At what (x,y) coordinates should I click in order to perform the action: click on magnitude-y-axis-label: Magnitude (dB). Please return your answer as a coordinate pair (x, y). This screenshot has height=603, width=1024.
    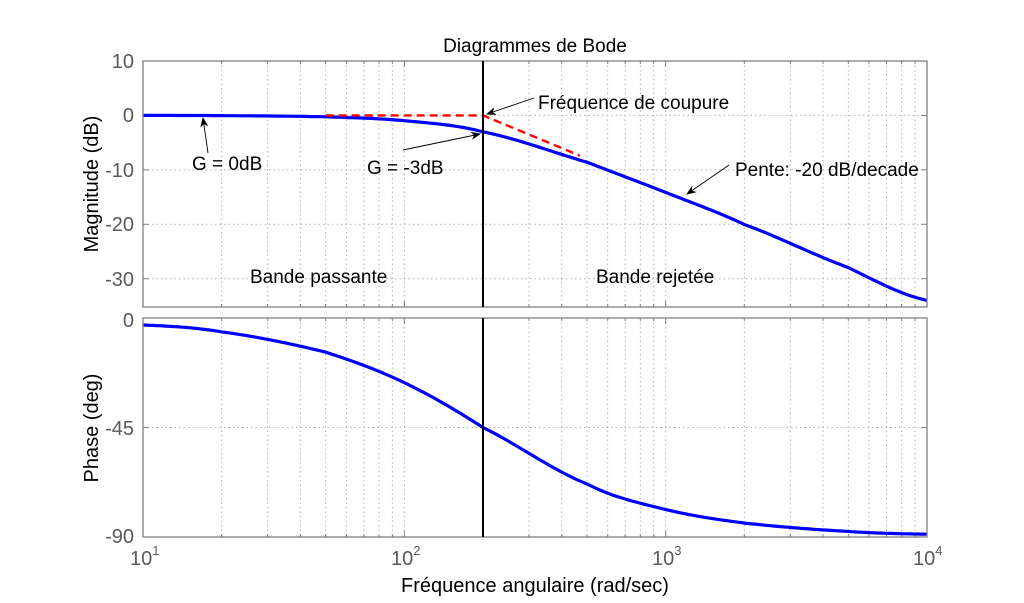
    Looking at the image, I should click on (92, 184).